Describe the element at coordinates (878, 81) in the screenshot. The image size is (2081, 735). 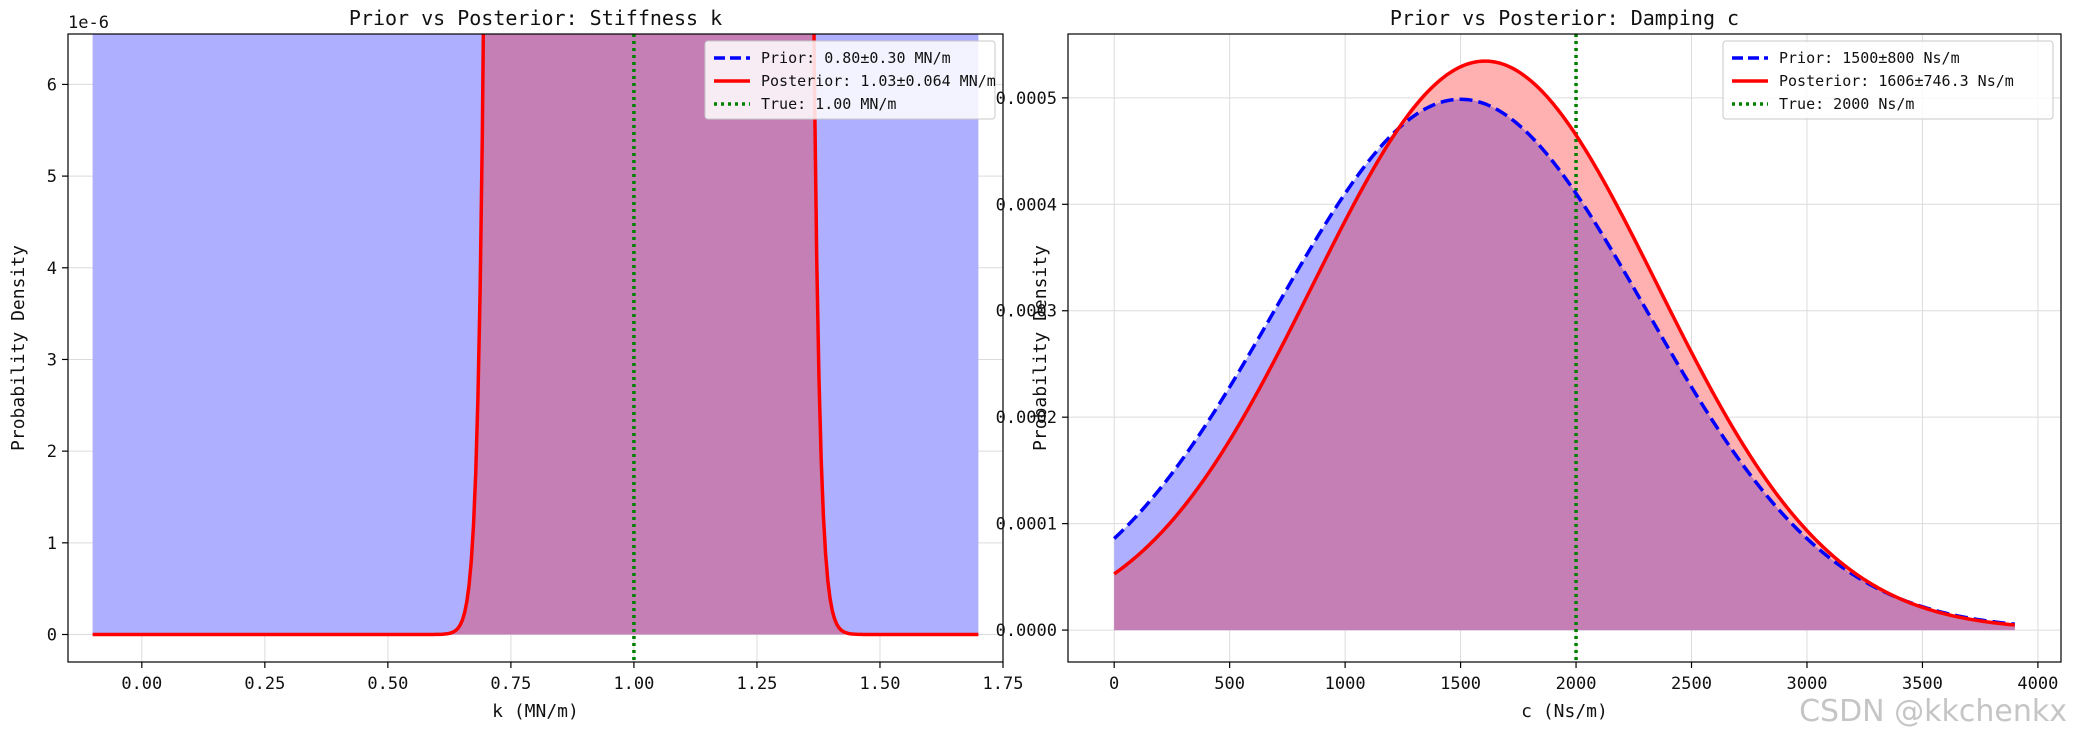
I see `legend-posterior-label: Posterior: 1.03±0.064 MN/m` at that location.